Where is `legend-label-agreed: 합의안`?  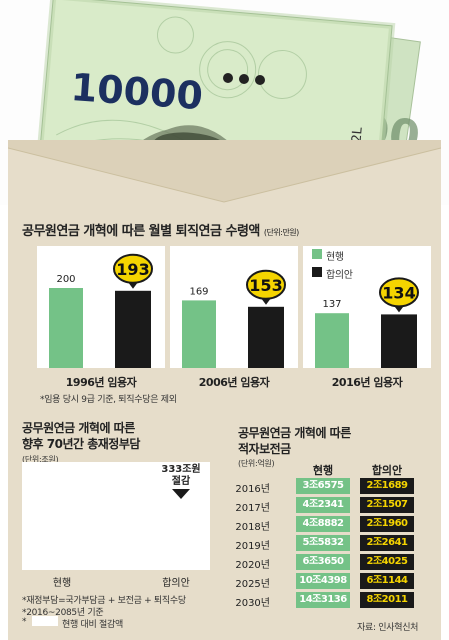
legend-label-agreed: 합의안 is located at coordinates (339, 275).